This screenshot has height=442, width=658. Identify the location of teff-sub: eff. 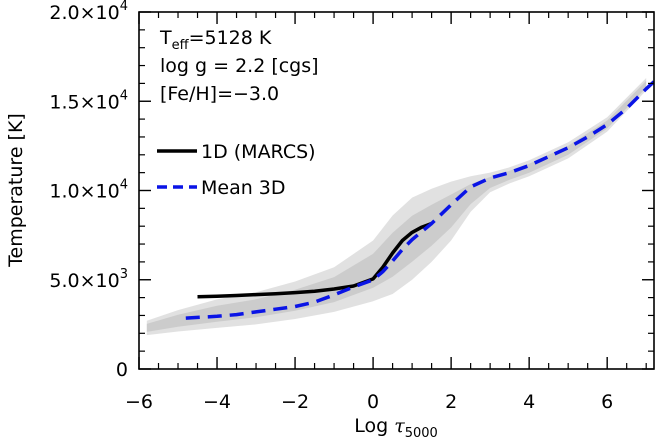
(181, 45).